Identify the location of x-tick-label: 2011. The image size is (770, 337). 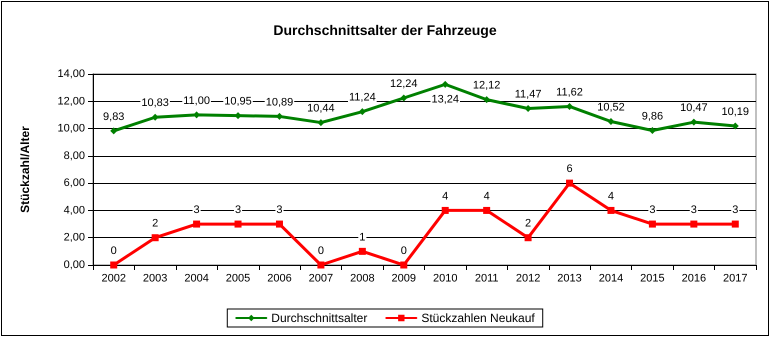
(486, 278).